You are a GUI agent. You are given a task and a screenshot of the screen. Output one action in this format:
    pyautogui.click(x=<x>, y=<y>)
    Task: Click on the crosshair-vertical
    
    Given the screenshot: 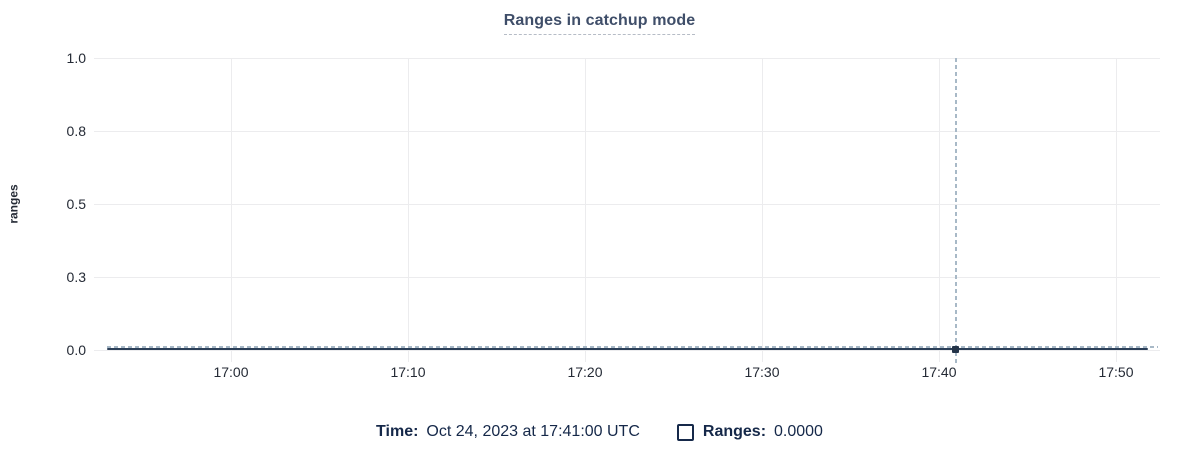 What is the action you would take?
    pyautogui.click(x=956, y=211)
    